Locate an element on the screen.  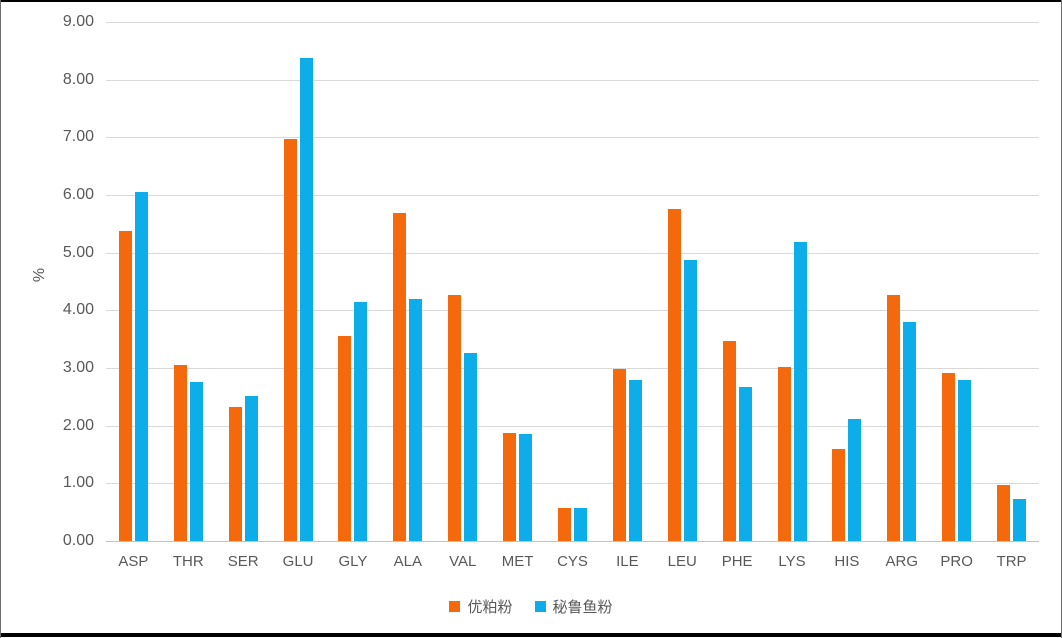
bar-秘鲁鱼粉-pro is located at coordinates (965, 460).